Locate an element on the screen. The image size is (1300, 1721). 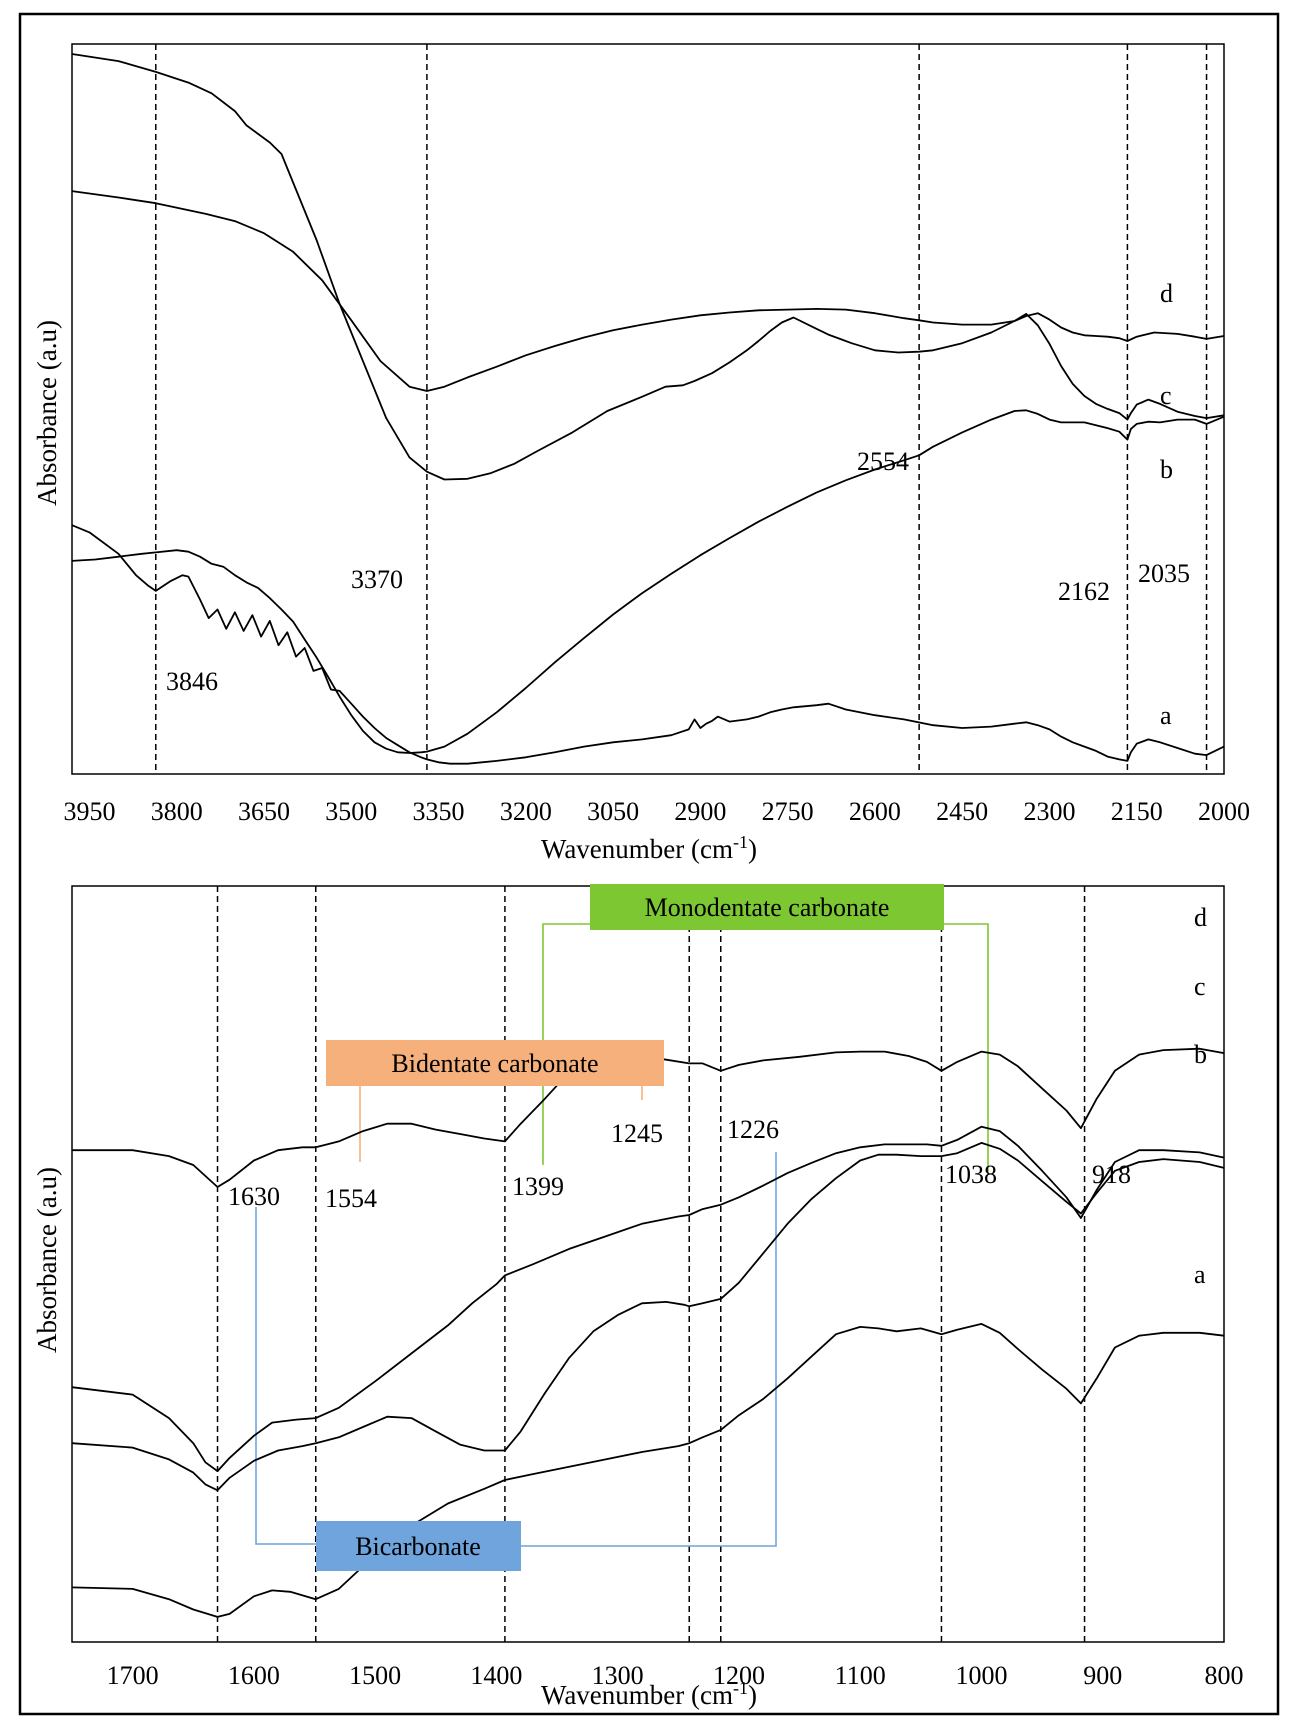
top-curve-label-b: b is located at coordinates (1166, 469).